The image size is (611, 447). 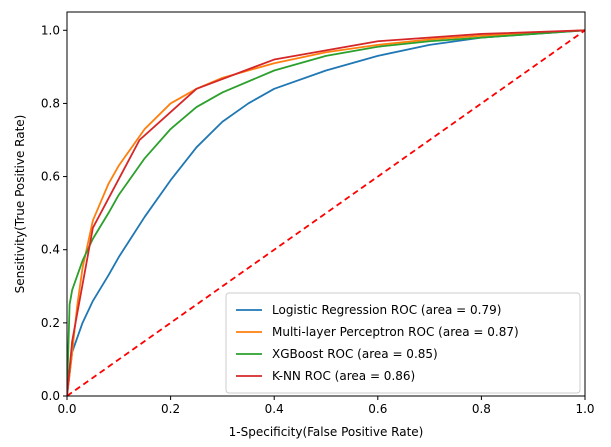 I want to click on x-tick-label: 0.8, so click(x=481, y=409).